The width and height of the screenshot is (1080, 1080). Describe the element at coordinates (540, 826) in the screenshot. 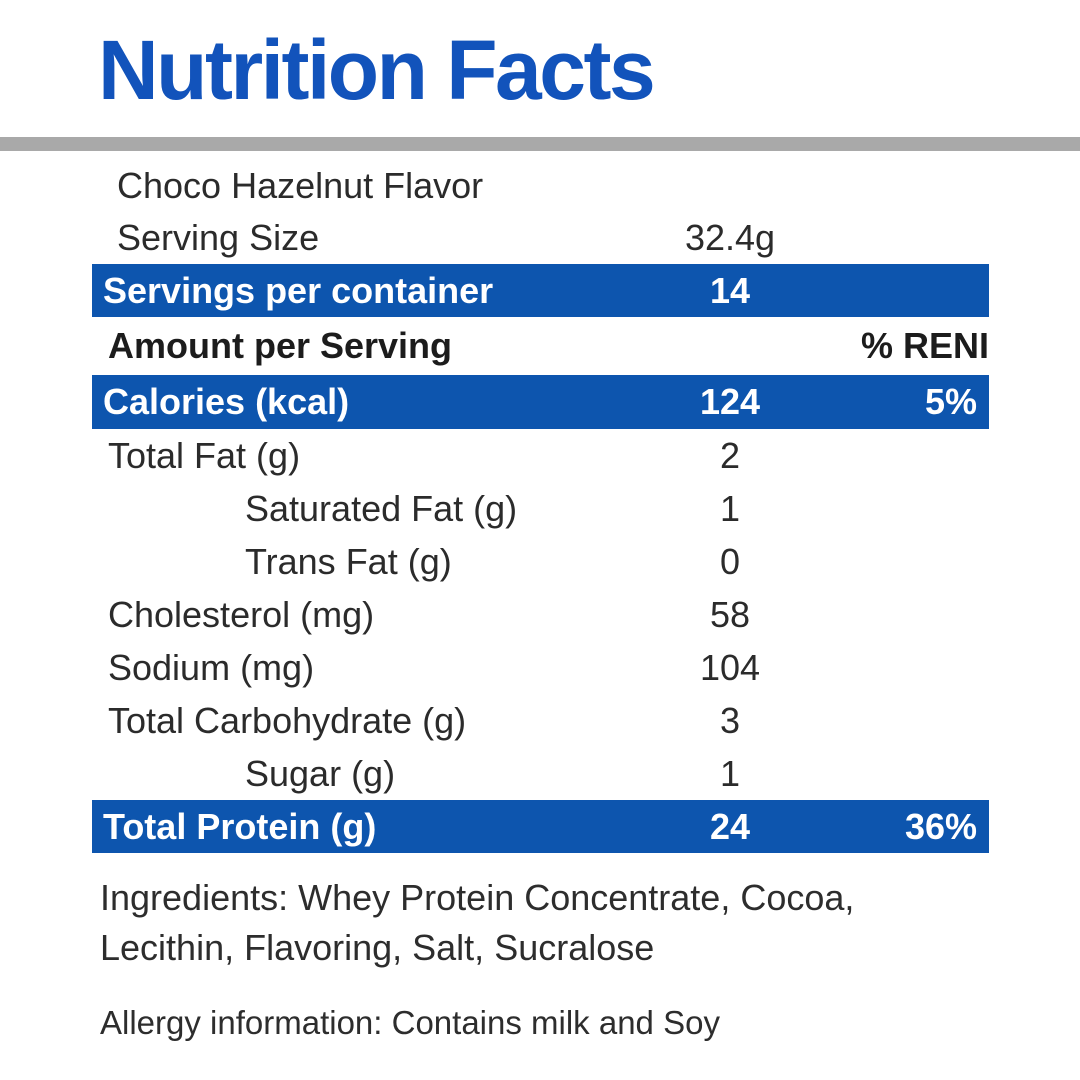

I see `total-protein-row: Total Protein (g) 24 36%` at that location.